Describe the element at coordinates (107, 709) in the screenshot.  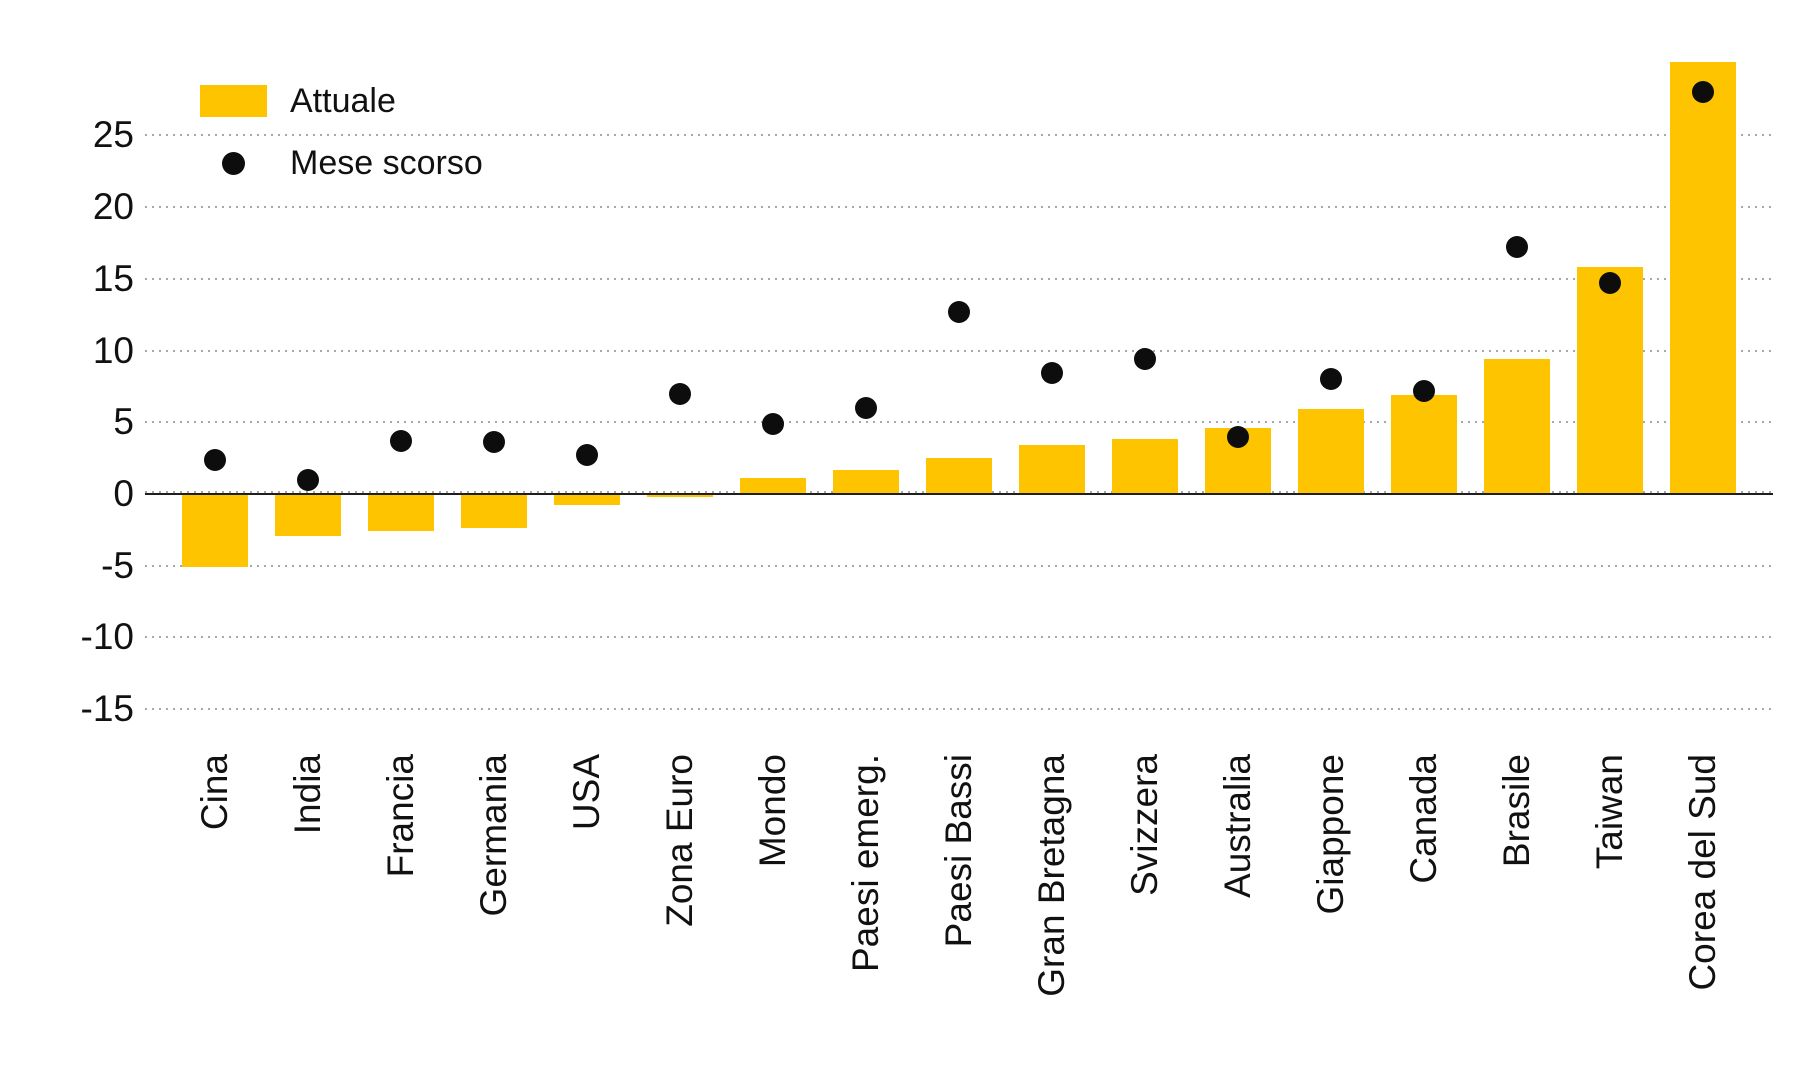
I see `y-tick-label: -15` at that location.